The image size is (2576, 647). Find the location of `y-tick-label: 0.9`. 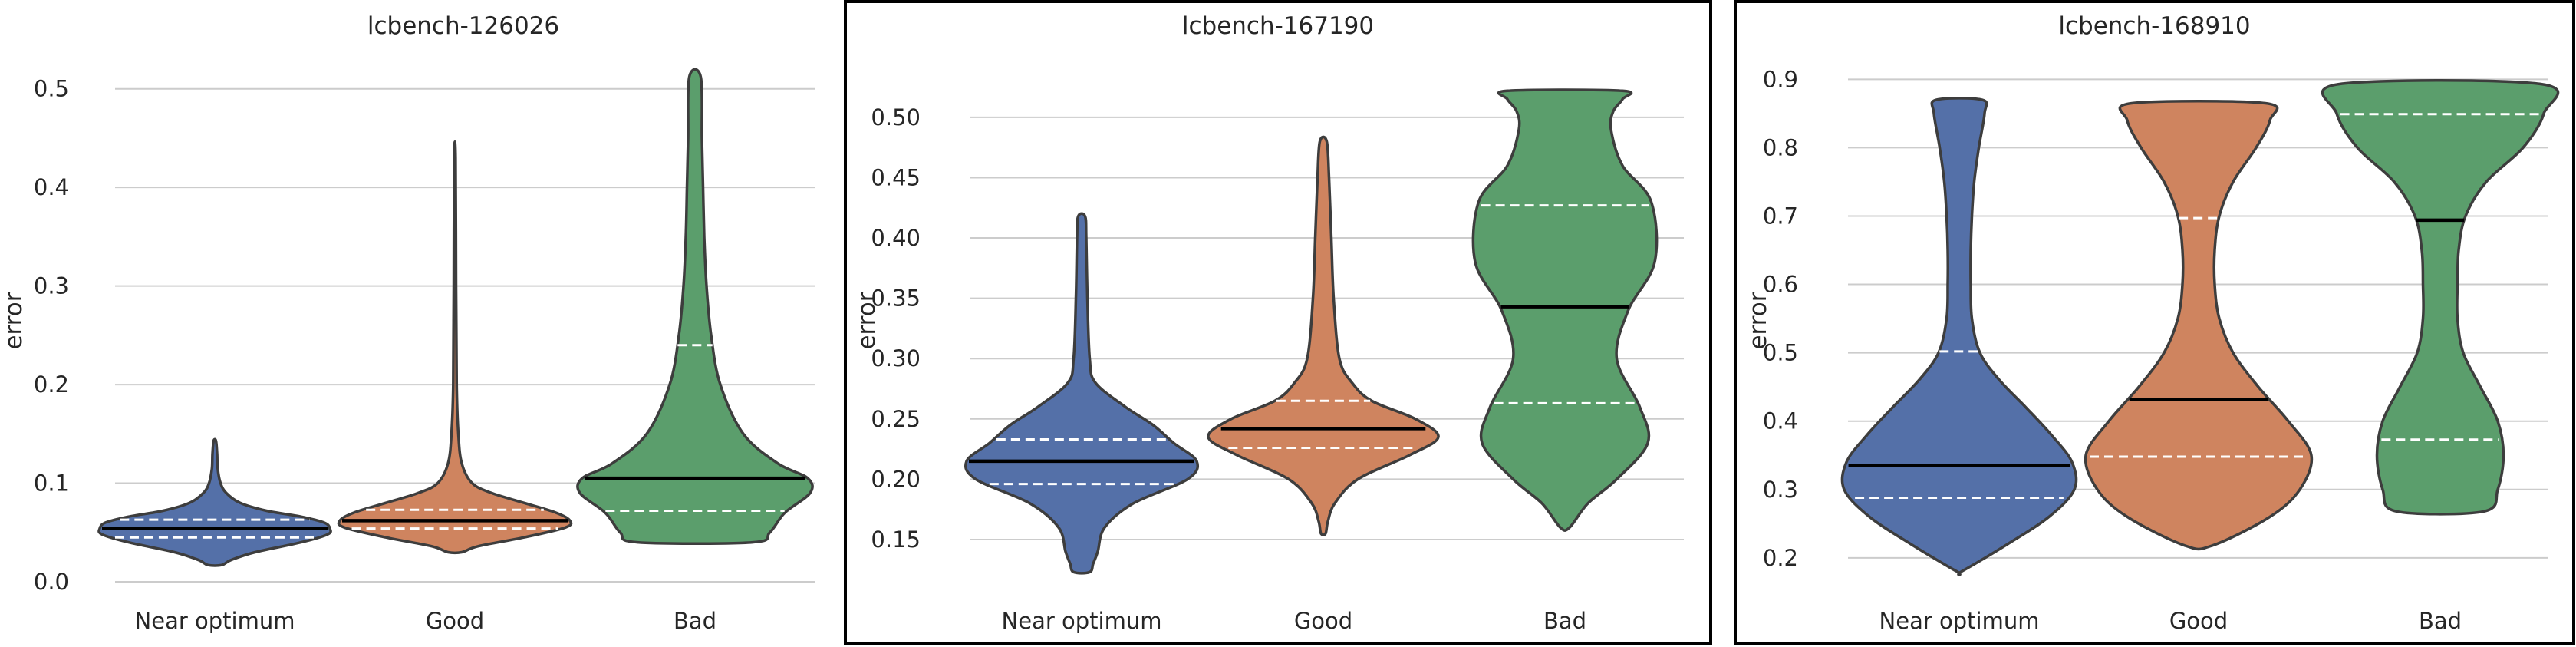

y-tick-label: 0.9 is located at coordinates (1780, 79).